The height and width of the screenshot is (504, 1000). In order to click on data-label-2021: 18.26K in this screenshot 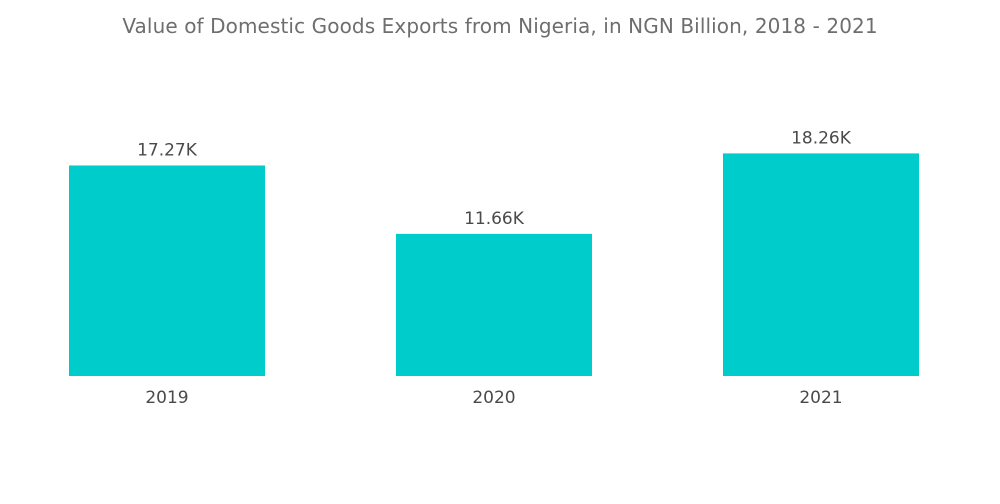, I will do `click(821, 138)`.